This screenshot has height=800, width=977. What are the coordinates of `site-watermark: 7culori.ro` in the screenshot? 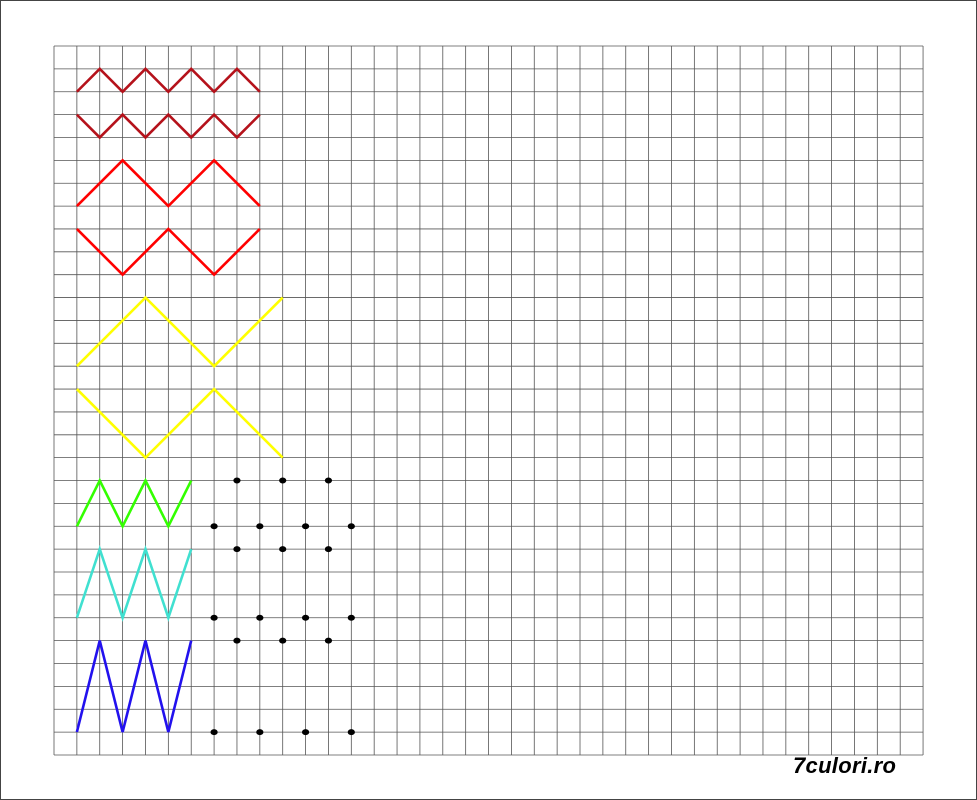 It's located at (845, 765).